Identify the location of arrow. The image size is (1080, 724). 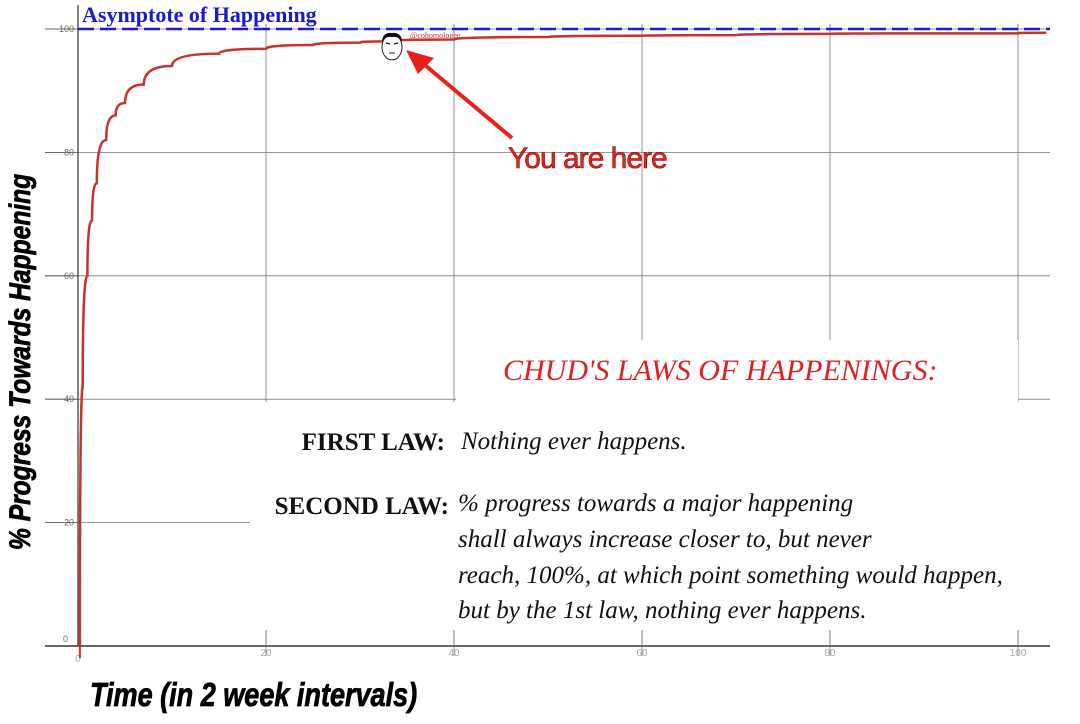
(460, 95).